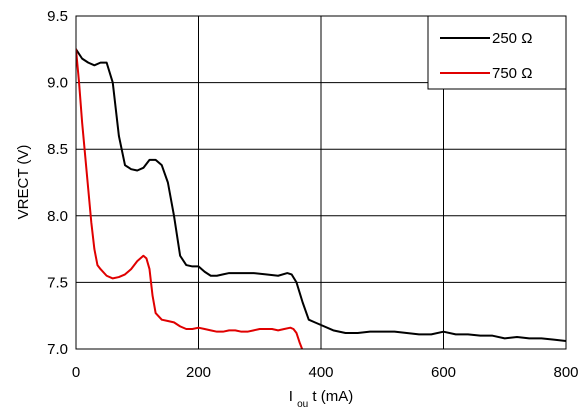 This screenshot has height=418, width=580. What do you see at coordinates (320, 372) in the screenshot?
I see `x-tick-label: 400` at bounding box center [320, 372].